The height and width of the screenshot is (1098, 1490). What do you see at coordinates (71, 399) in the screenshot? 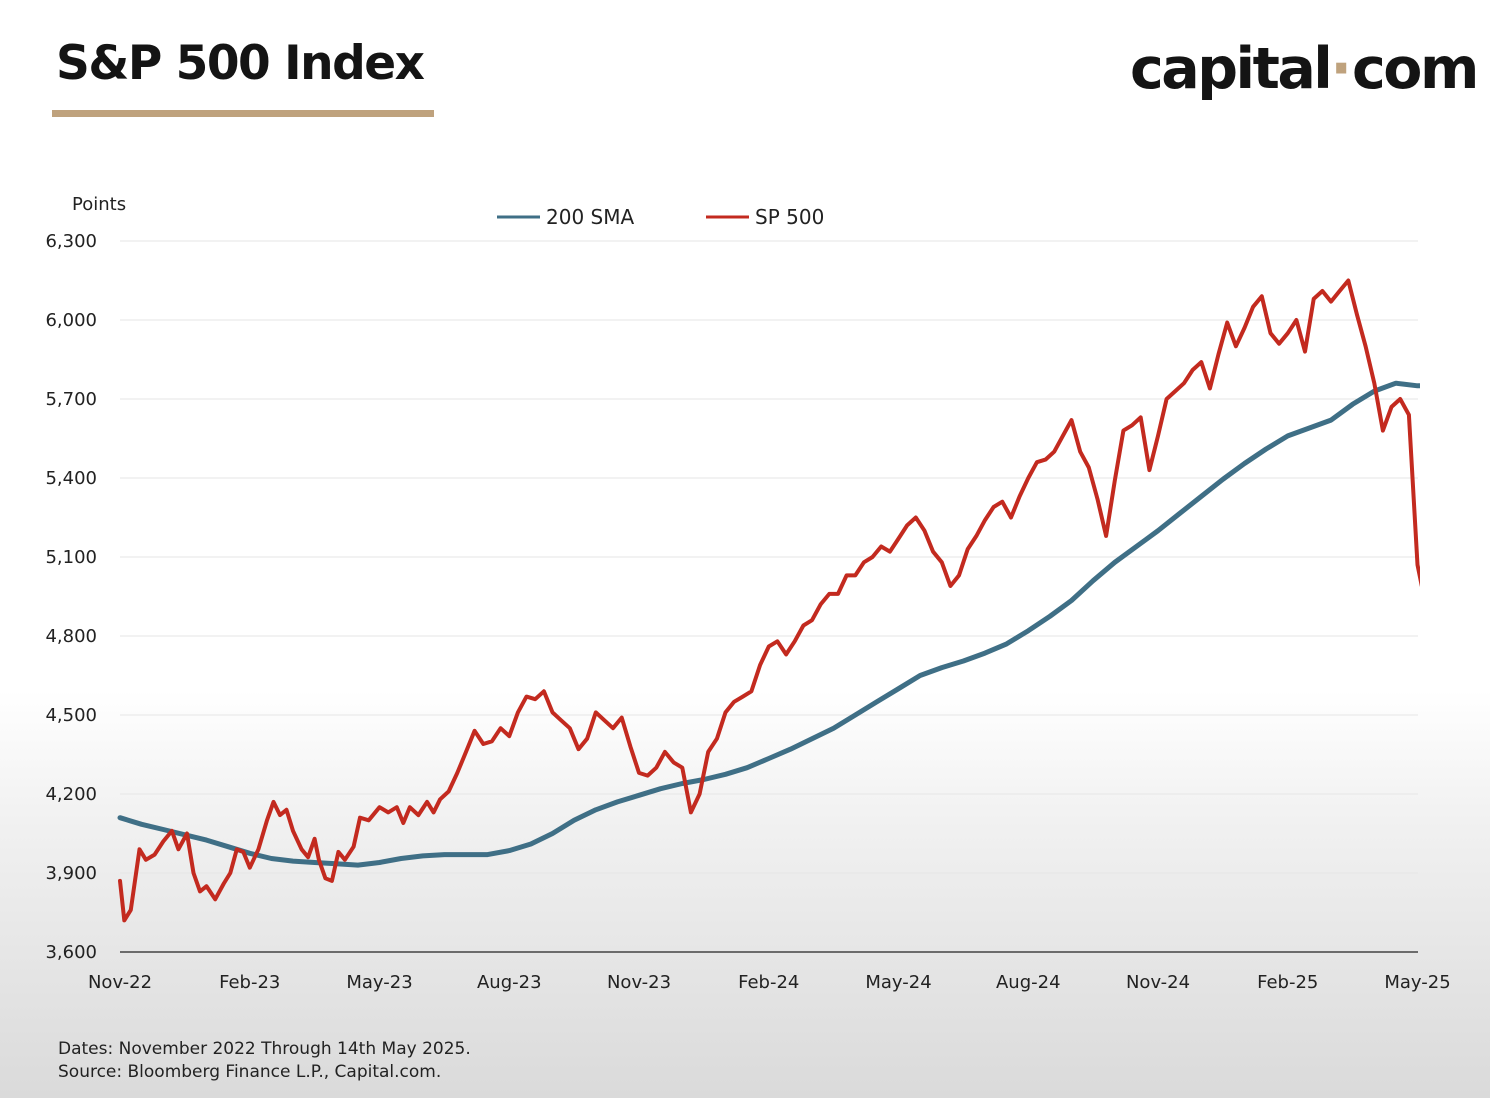
I see `y-tick-label: 5,700` at bounding box center [71, 399].